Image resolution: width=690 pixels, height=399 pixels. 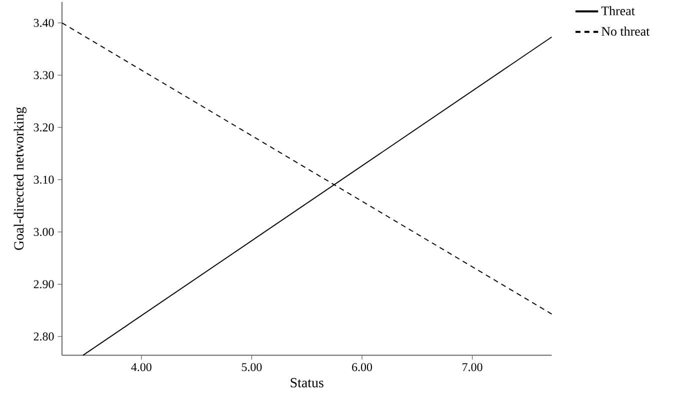 What do you see at coordinates (44, 127) in the screenshot?
I see `y-tick-label: 3.20` at bounding box center [44, 127].